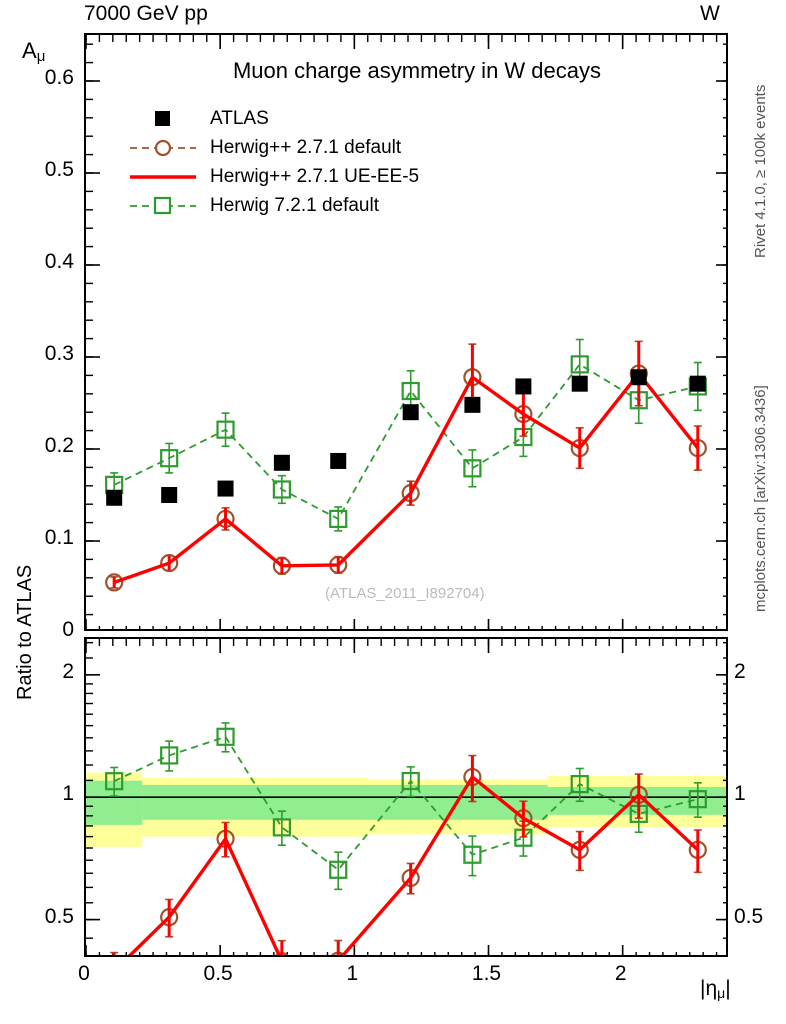 The height and width of the screenshot is (1024, 786). What do you see at coordinates (345, 802) in the screenshot?
I see `ratio-band-inner` at bounding box center [345, 802].